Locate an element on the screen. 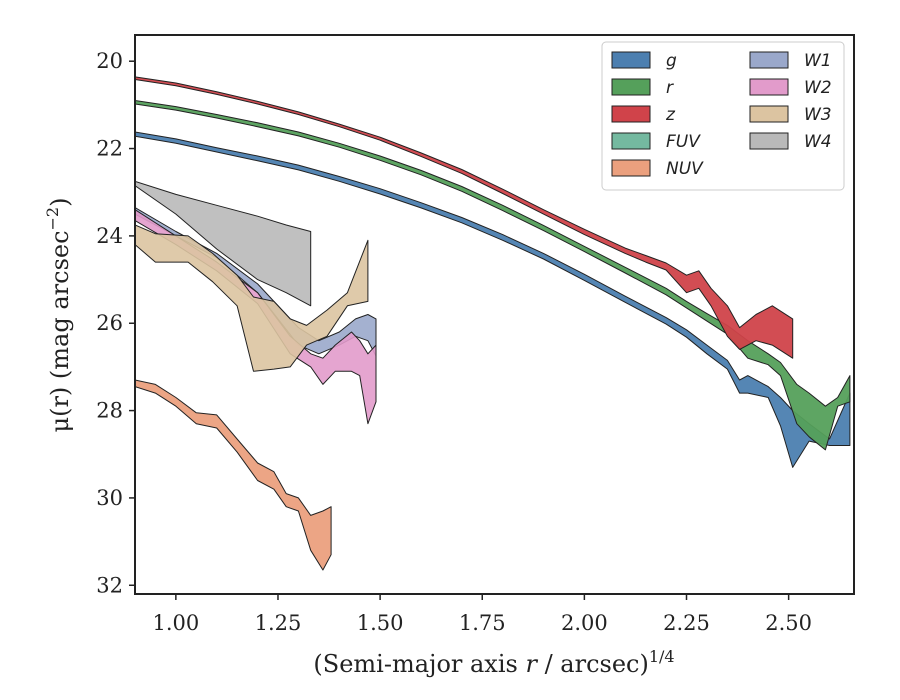  legend-label-w4: W4 is located at coordinates (818, 142).